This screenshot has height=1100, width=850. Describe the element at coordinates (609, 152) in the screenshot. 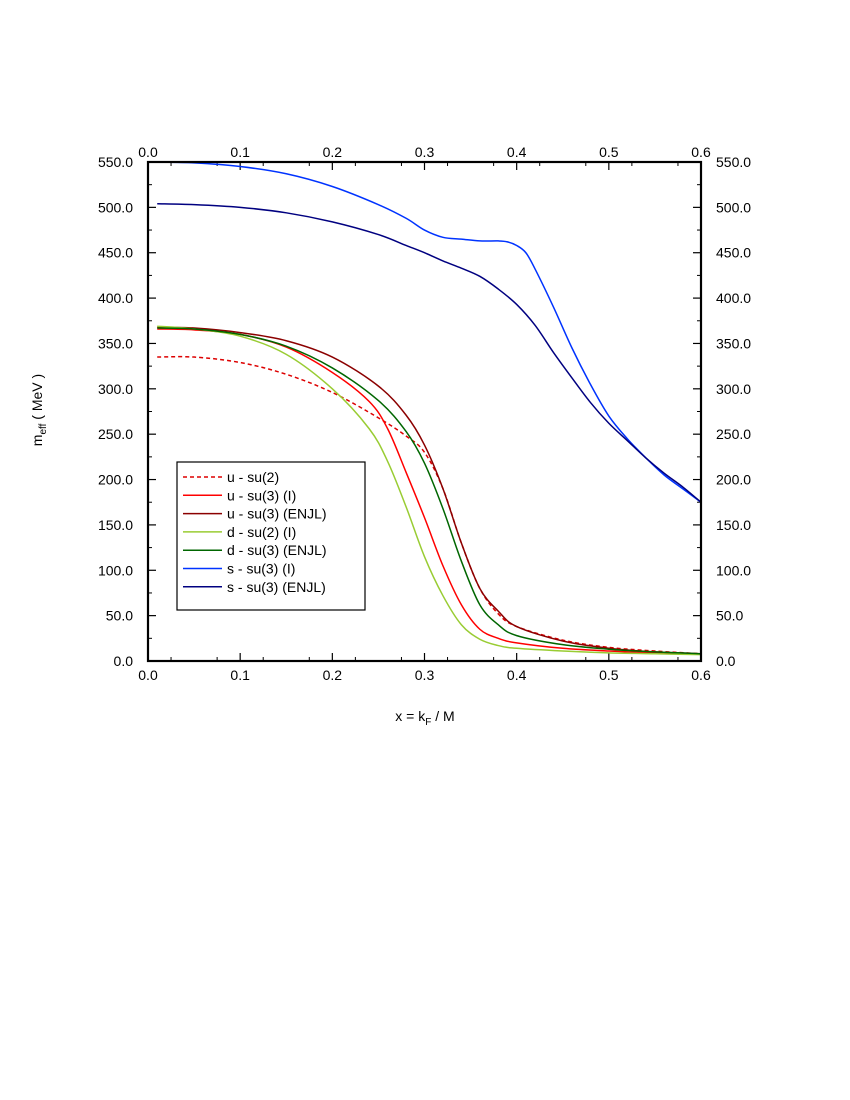

I see `x-tick-label-top: 0.5` at that location.